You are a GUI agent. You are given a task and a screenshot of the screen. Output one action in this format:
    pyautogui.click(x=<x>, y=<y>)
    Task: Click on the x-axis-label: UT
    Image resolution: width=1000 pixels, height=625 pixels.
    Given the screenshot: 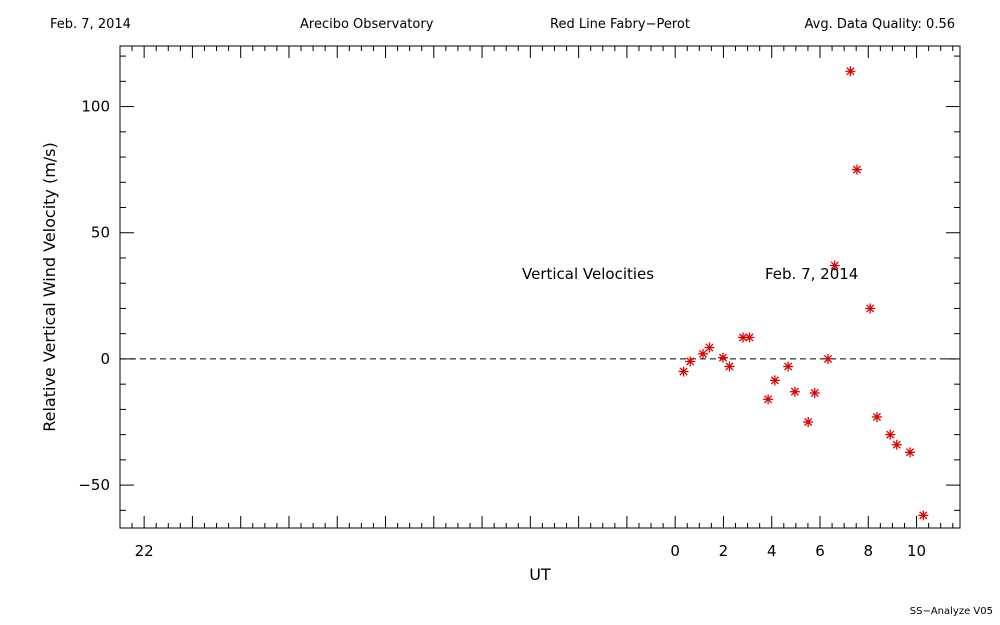 What is the action you would take?
    pyautogui.click(x=540, y=574)
    